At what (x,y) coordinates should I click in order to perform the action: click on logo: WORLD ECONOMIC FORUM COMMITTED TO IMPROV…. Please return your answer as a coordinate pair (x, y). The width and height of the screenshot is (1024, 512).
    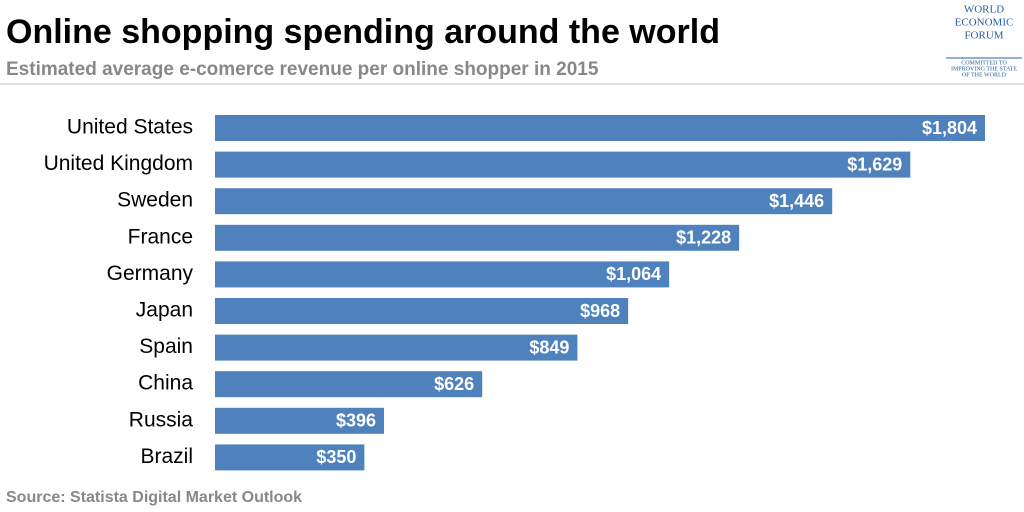
    Looking at the image, I should click on (984, 41).